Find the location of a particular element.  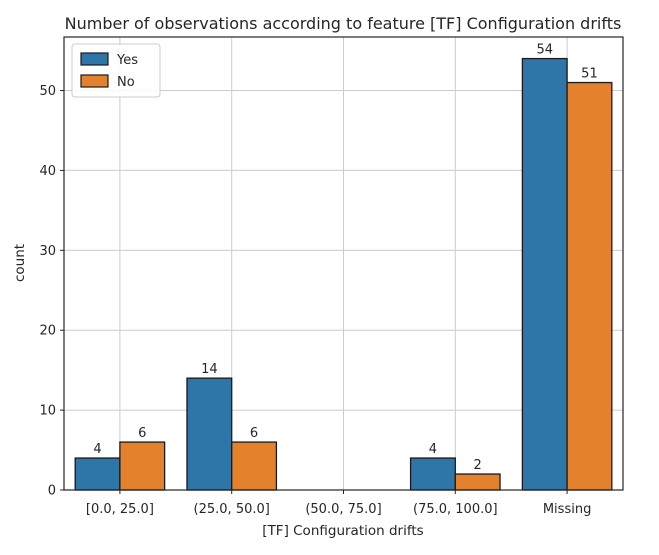

y-axis-label: count is located at coordinates (20, 263).